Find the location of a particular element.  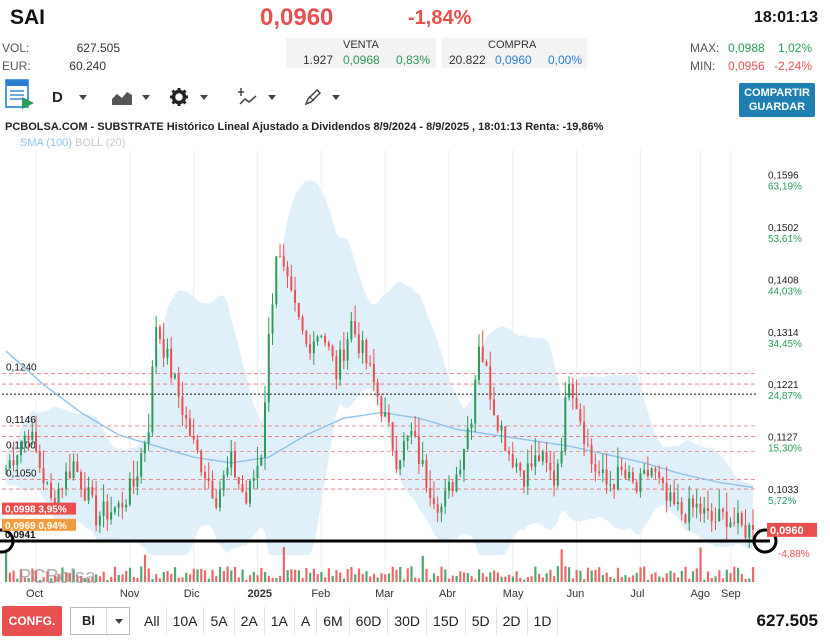

compra-box is located at coordinates (514, 53).